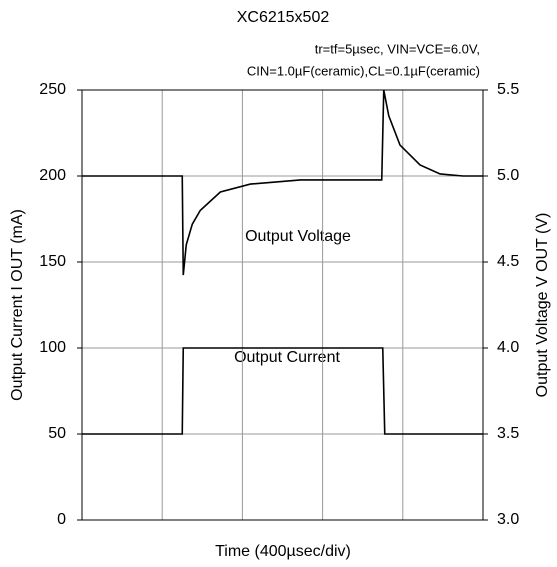 The image size is (557, 567). Describe the element at coordinates (283, 551) in the screenshot. I see `x-axis-label: Time (400µsec/div)` at that location.